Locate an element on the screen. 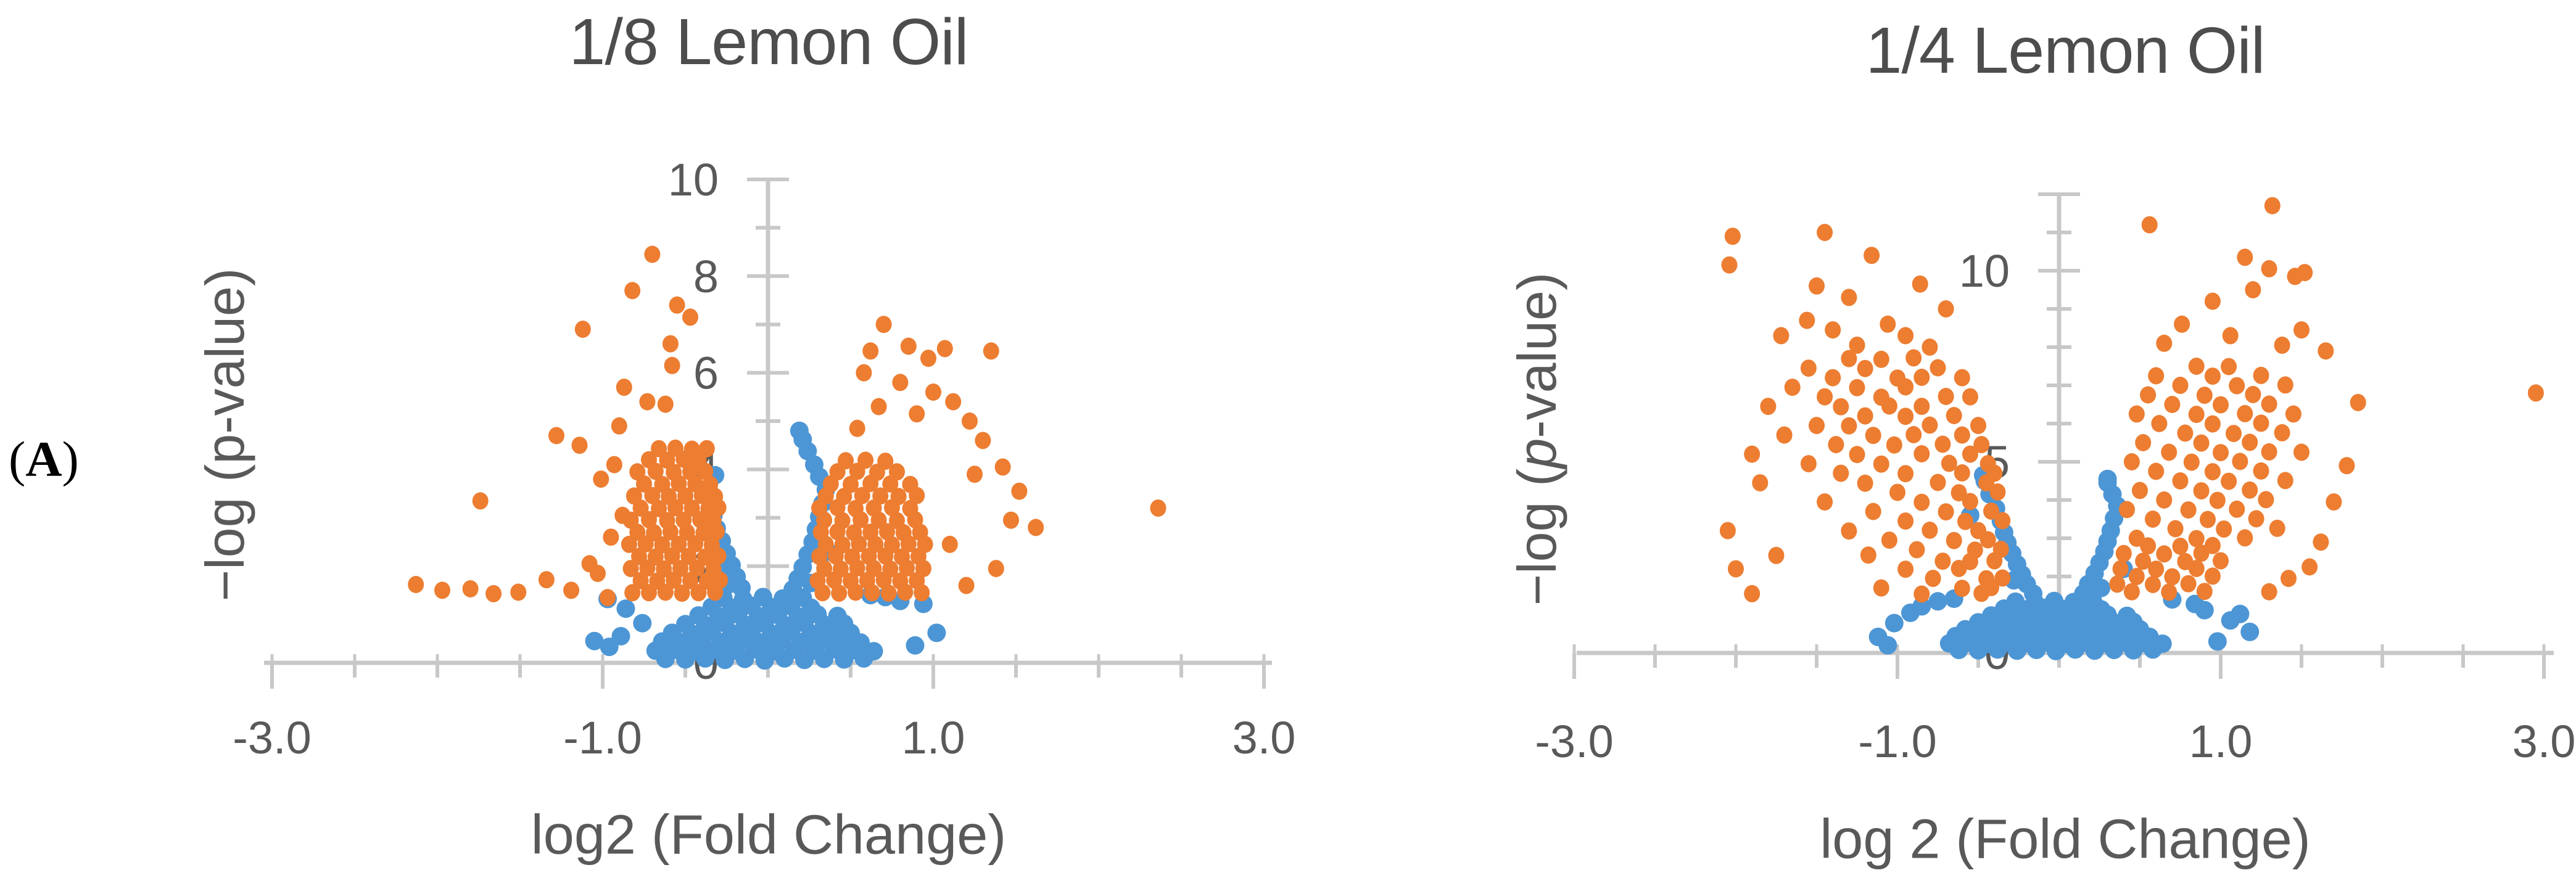  data-point-blue is located at coordinates (838, 616).